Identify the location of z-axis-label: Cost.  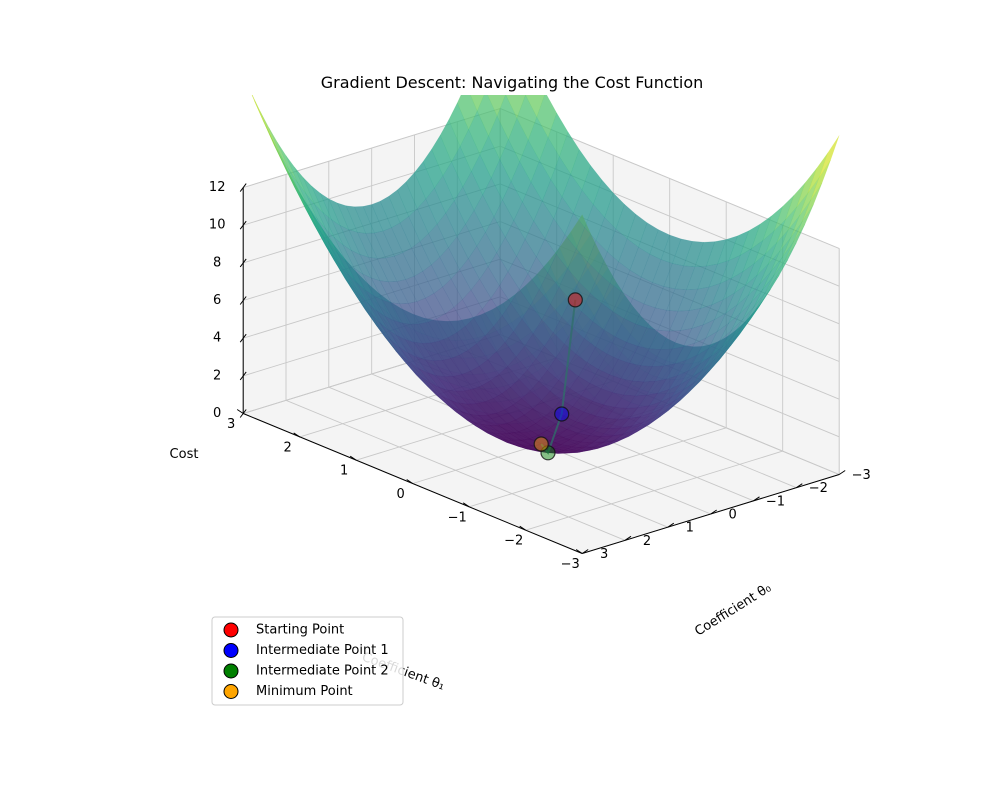
(184, 454).